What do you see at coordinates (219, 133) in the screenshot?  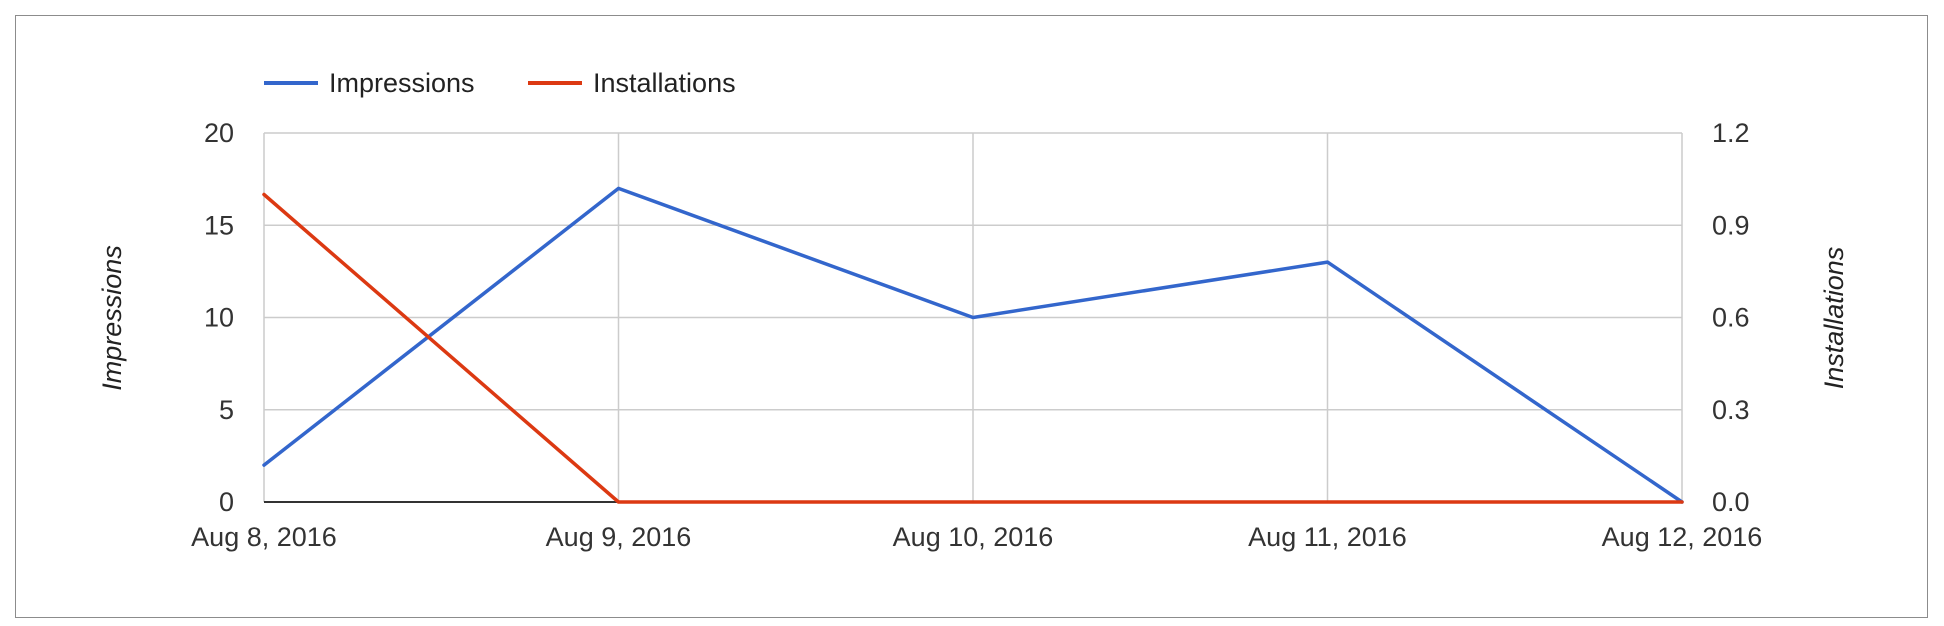 I see `y-tick-label-left: 20` at bounding box center [219, 133].